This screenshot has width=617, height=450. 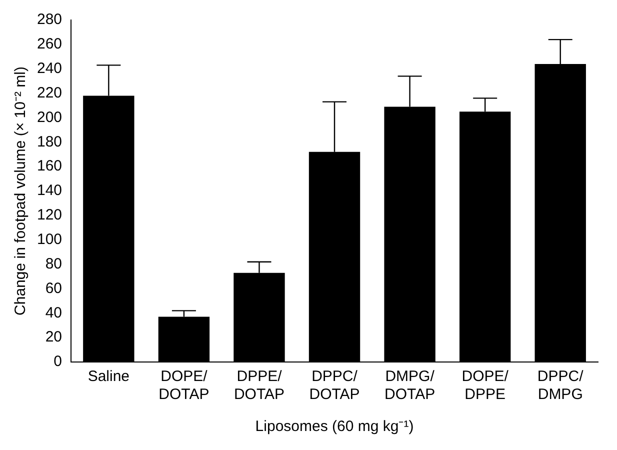 What do you see at coordinates (49, 117) in the screenshot?
I see `y-tick-label: 200` at bounding box center [49, 117].